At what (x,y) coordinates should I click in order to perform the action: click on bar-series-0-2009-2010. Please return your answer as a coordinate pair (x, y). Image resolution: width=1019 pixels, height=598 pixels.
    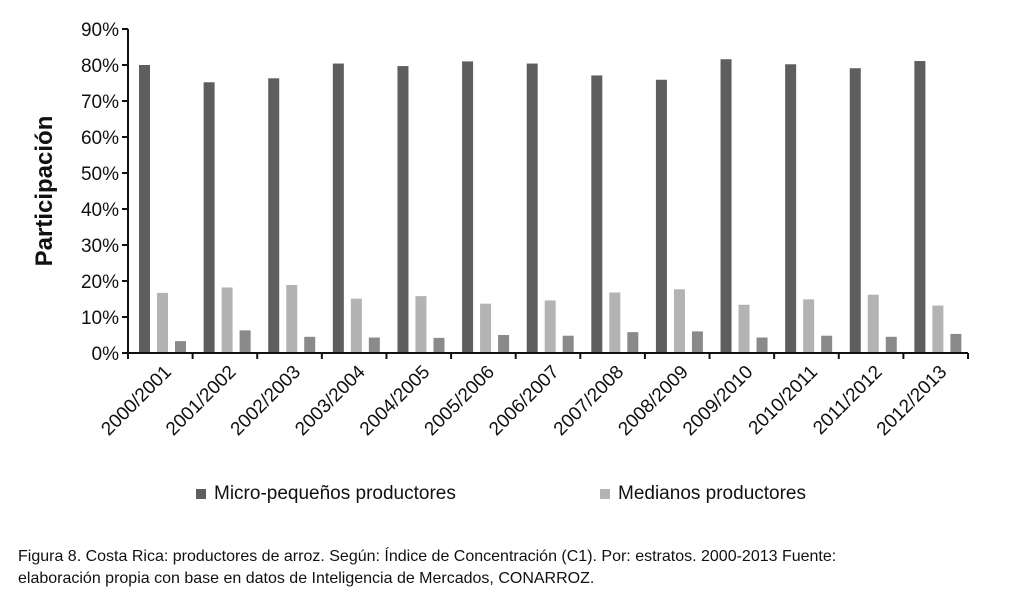
    Looking at the image, I should click on (726, 206).